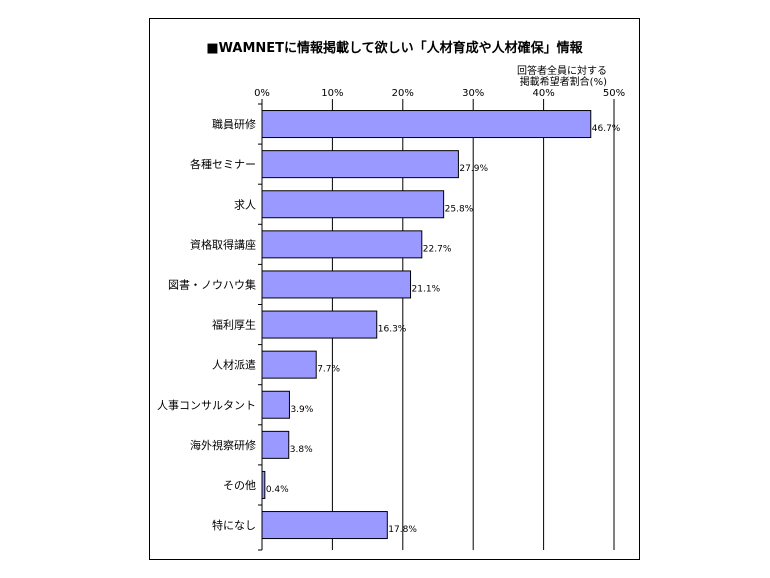 This screenshot has height=578, width=770. What do you see at coordinates (234, 525) in the screenshot?
I see `category-label: 特になし` at bounding box center [234, 525].